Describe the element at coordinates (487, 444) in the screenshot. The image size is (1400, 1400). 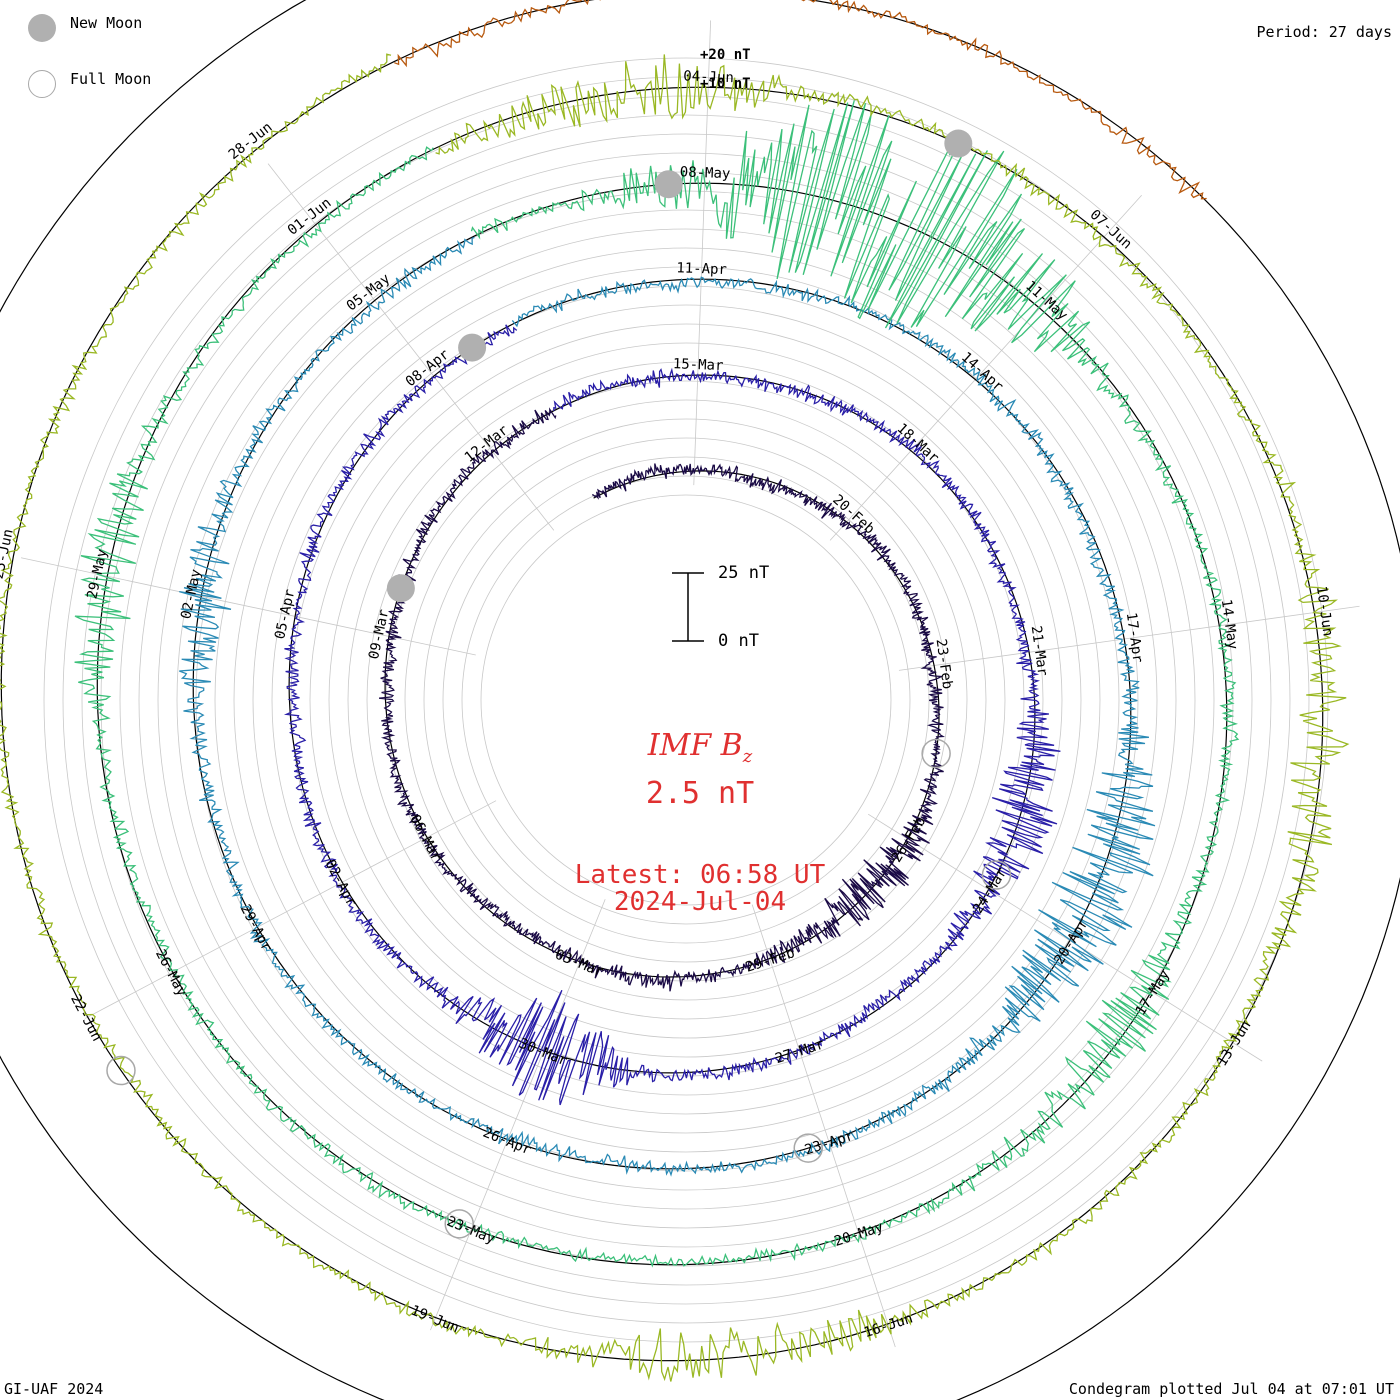
I see `date-label: 12-Mar` at that location.